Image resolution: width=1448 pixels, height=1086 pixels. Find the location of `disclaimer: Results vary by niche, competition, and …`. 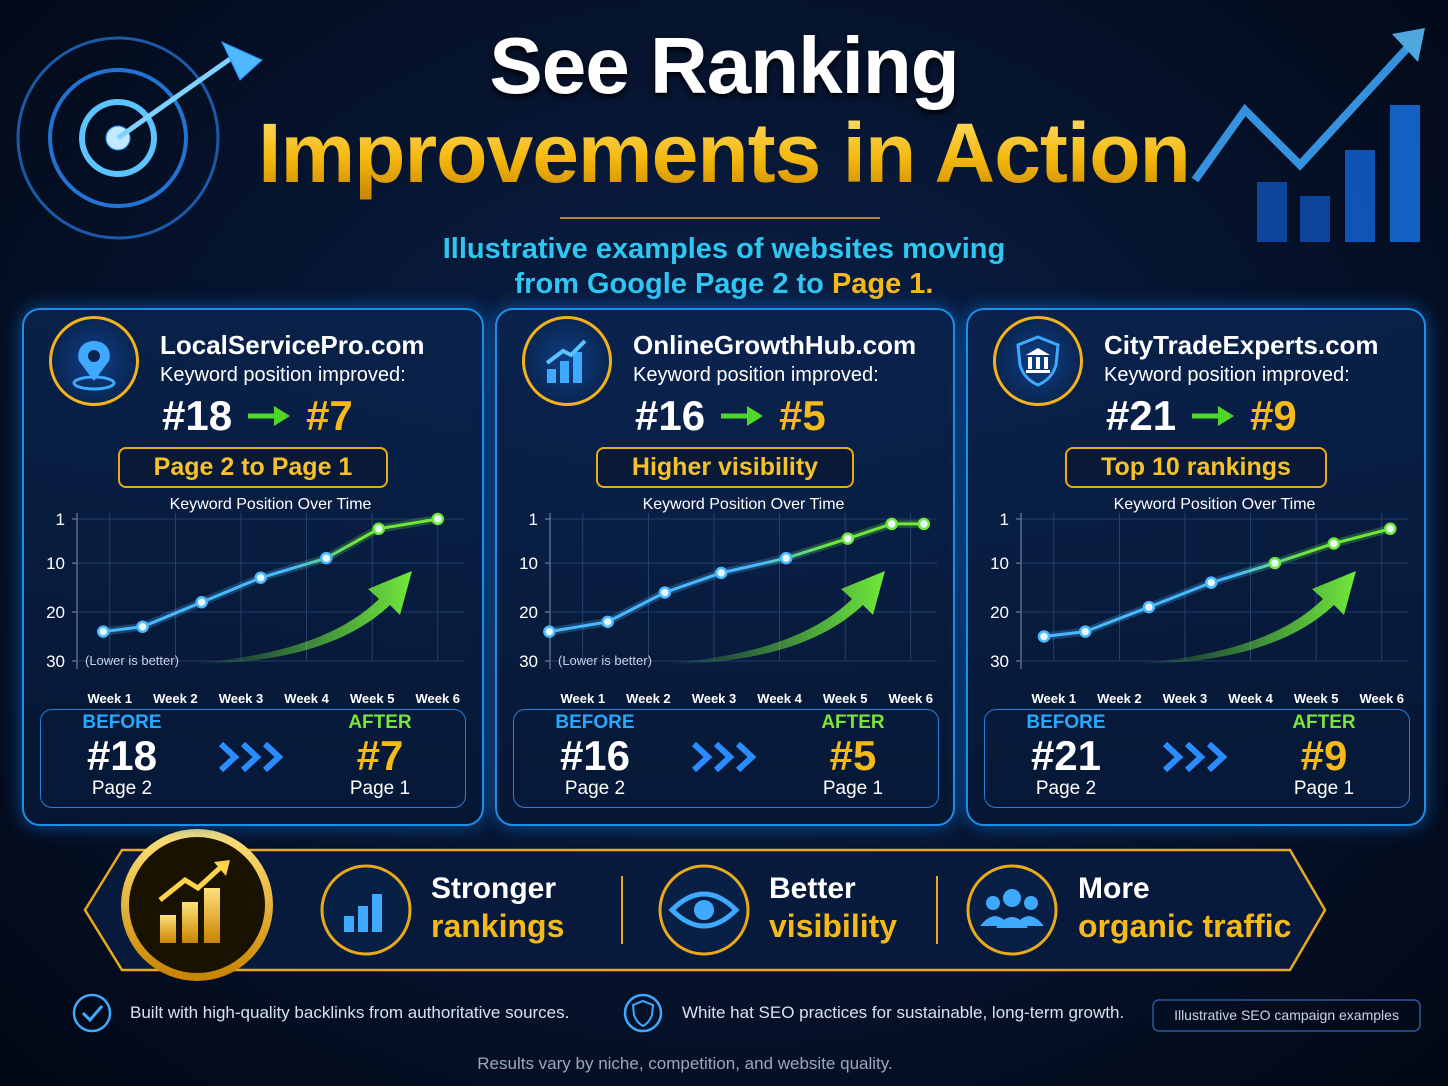

disclaimer: Results vary by niche, competition, and … is located at coordinates (685, 1063).